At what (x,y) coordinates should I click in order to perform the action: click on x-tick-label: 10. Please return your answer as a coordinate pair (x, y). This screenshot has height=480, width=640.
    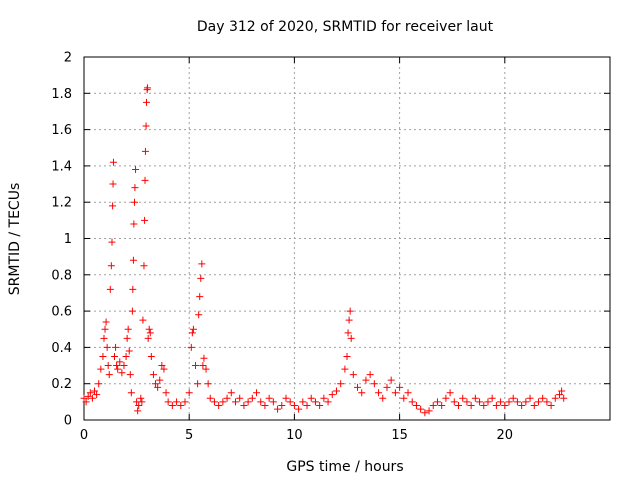
    Looking at the image, I should click on (294, 435).